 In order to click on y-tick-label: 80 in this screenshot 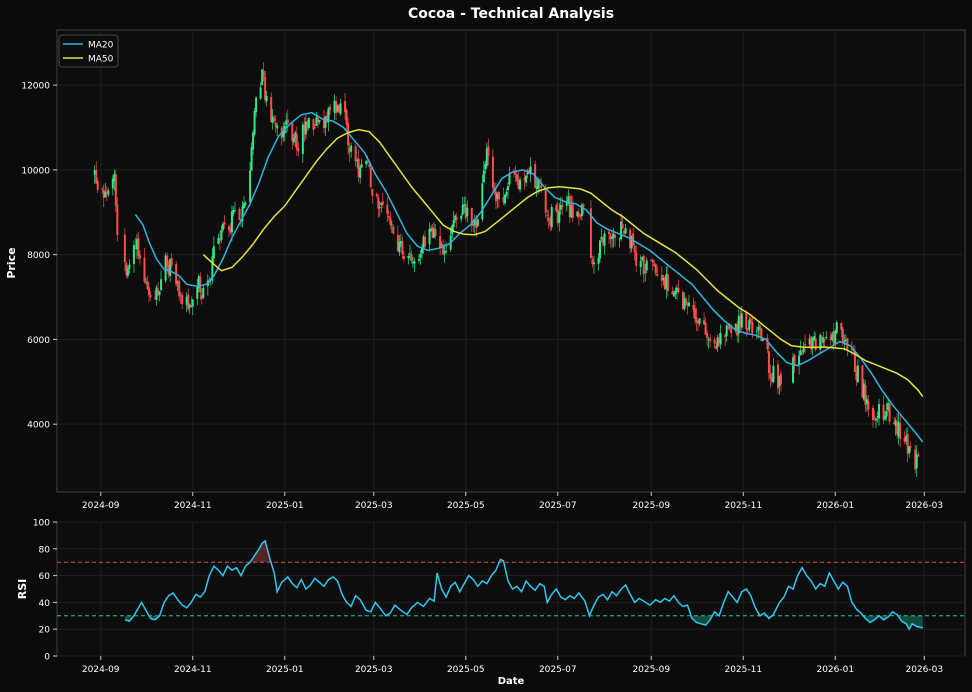, I will do `click(45, 550)`.